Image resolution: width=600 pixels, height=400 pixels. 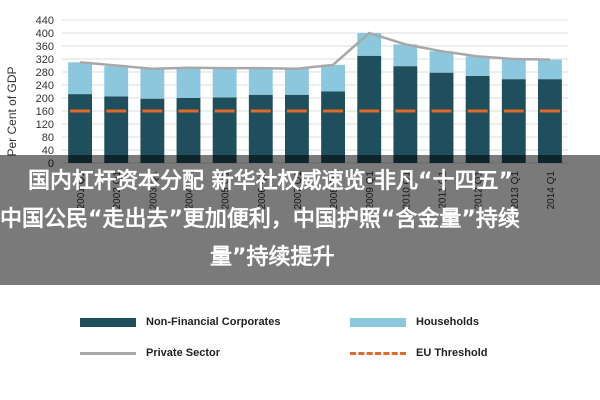 I want to click on y-tick-label: 280, so click(x=45, y=73).